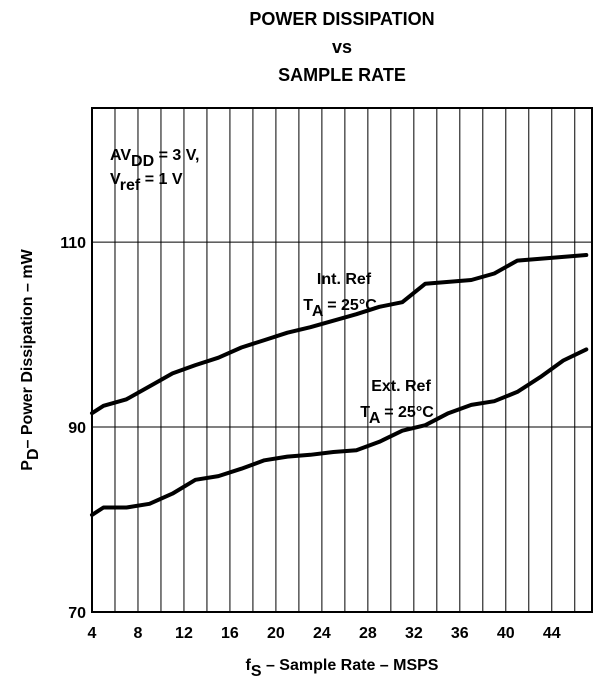 The width and height of the screenshot is (595, 683). I want to click on x-tick-label: 28, so click(368, 633).